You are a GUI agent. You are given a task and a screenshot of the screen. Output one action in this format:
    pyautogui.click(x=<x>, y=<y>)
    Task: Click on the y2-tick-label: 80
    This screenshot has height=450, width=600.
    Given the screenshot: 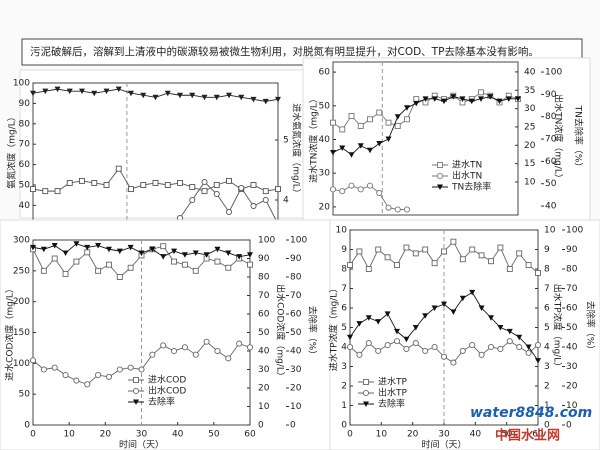 What is the action you would take?
    pyautogui.click(x=264, y=278)
    